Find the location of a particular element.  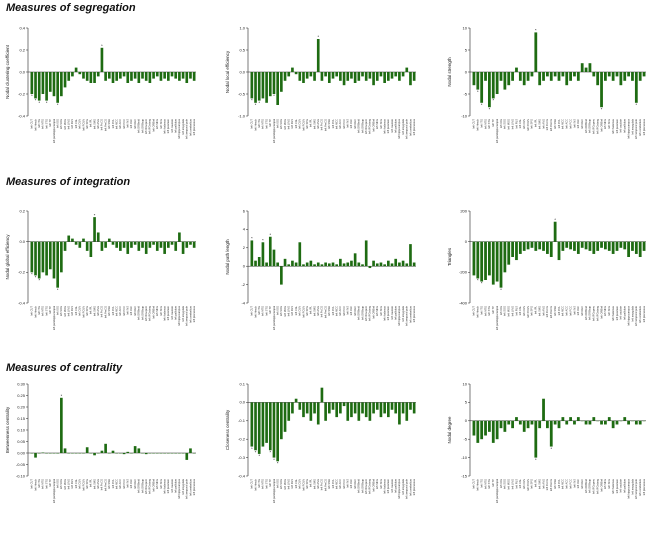

y-tick-label: -0.4 is located at coordinates (22, 302).